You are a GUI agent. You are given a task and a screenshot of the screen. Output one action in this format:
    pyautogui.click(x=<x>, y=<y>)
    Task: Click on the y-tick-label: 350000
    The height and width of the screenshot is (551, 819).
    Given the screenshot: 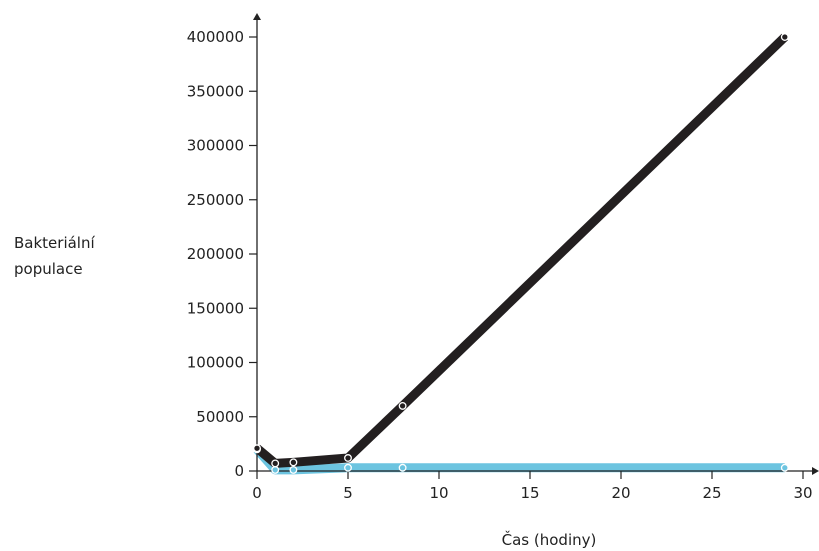 What is the action you would take?
    pyautogui.click(x=215, y=91)
    